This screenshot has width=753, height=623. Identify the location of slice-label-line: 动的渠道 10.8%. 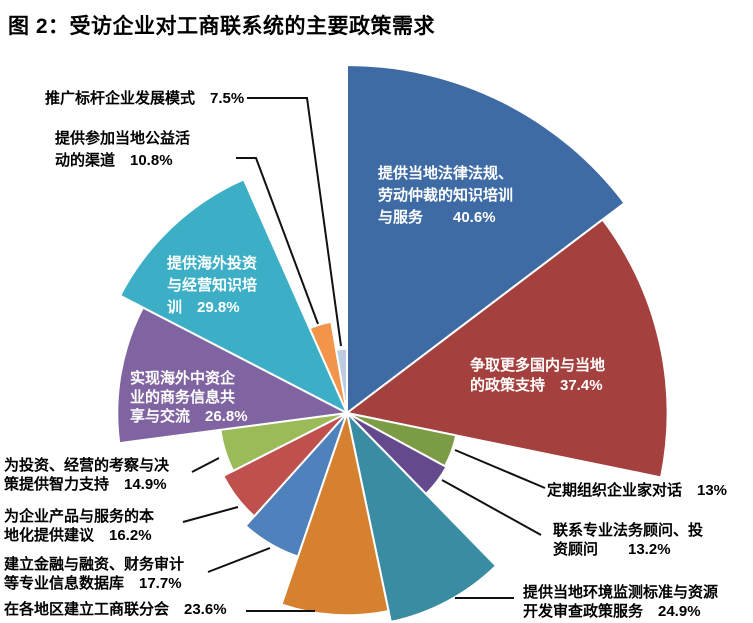
(114, 160).